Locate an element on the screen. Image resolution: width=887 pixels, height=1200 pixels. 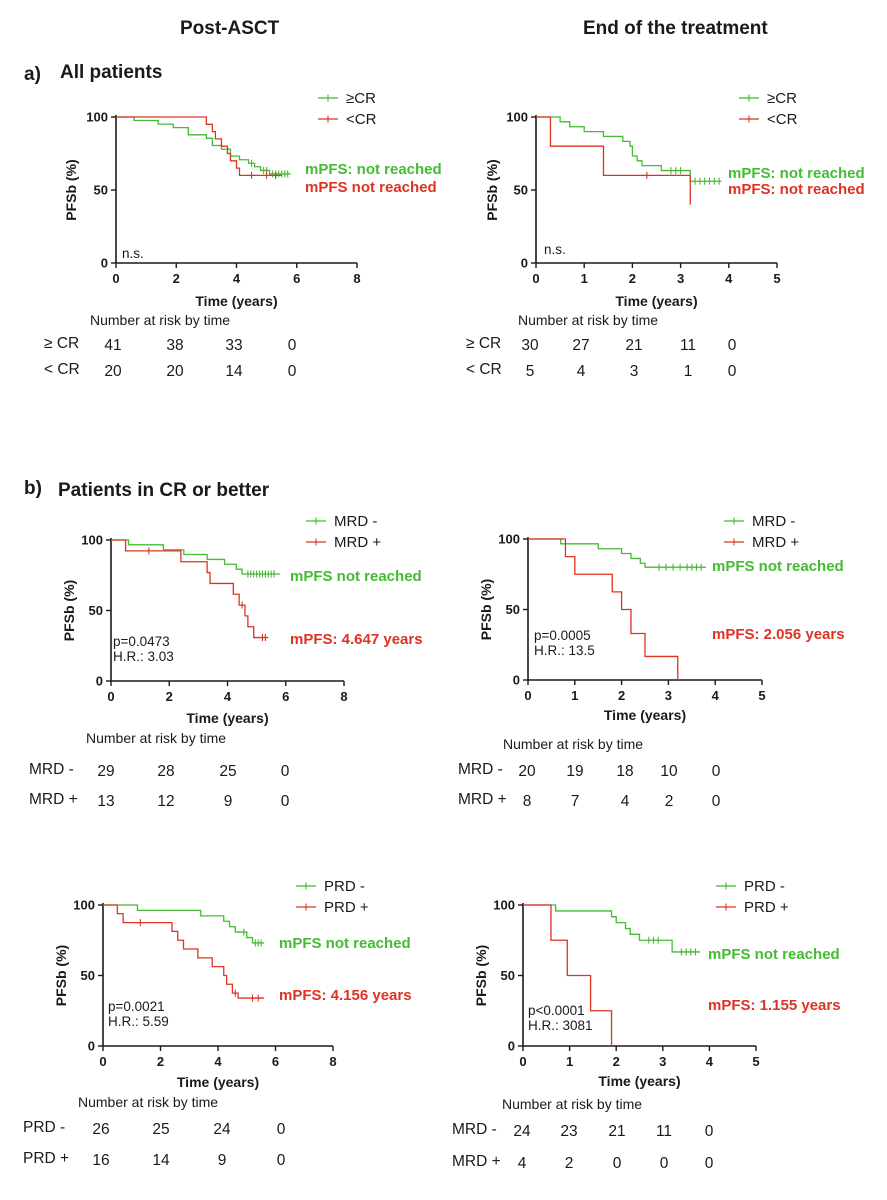
risk-value: 33 is located at coordinates (234, 345).